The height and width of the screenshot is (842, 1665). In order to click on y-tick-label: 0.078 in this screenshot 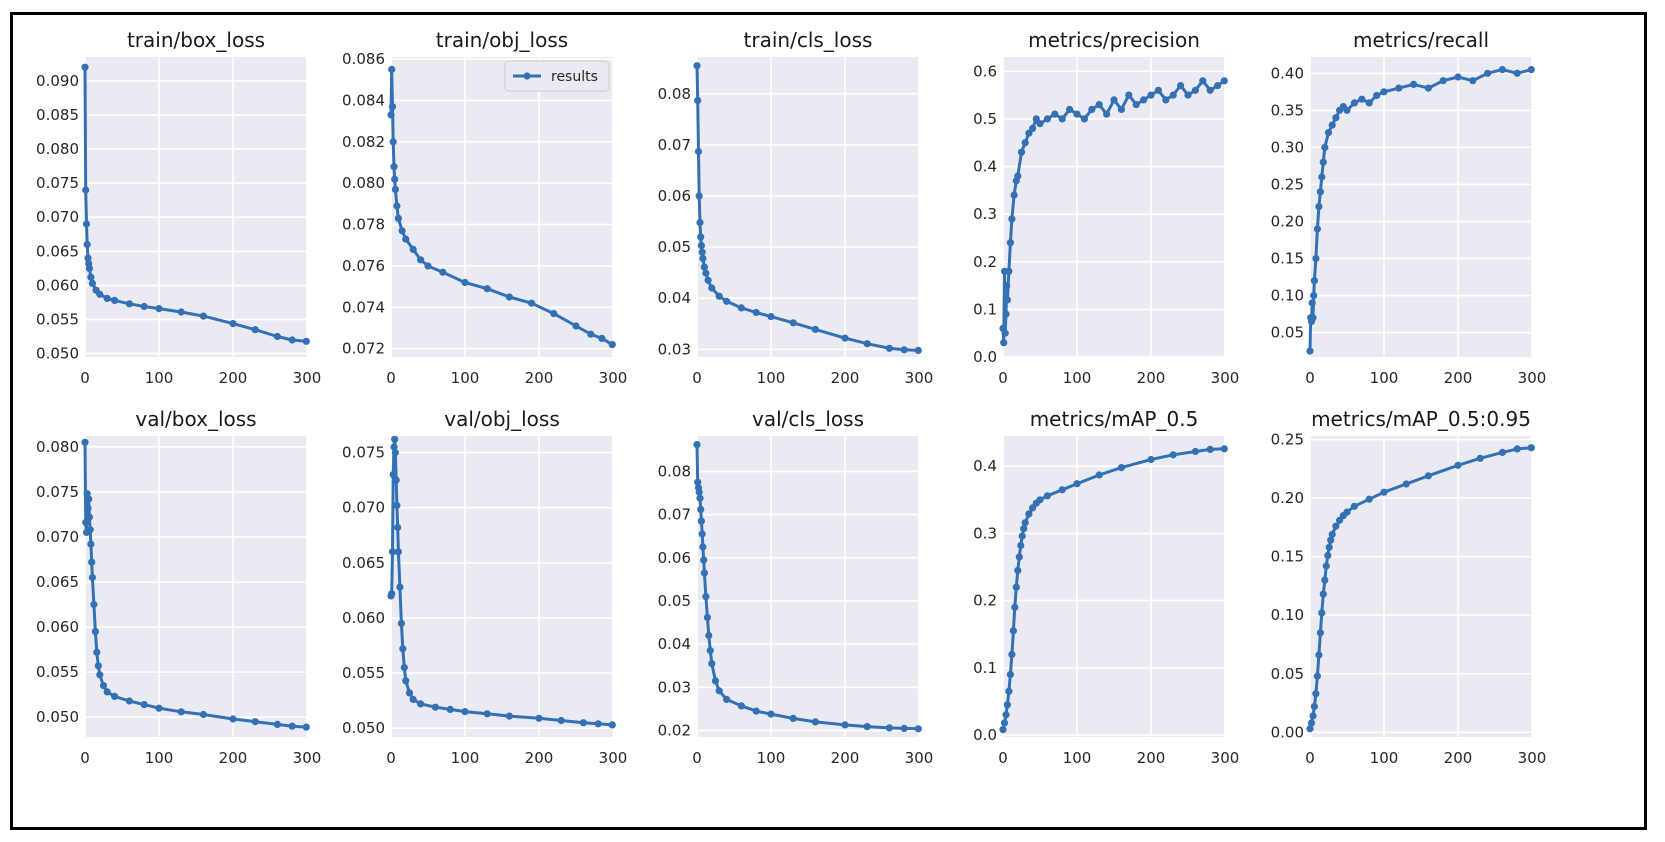, I will do `click(363, 225)`.